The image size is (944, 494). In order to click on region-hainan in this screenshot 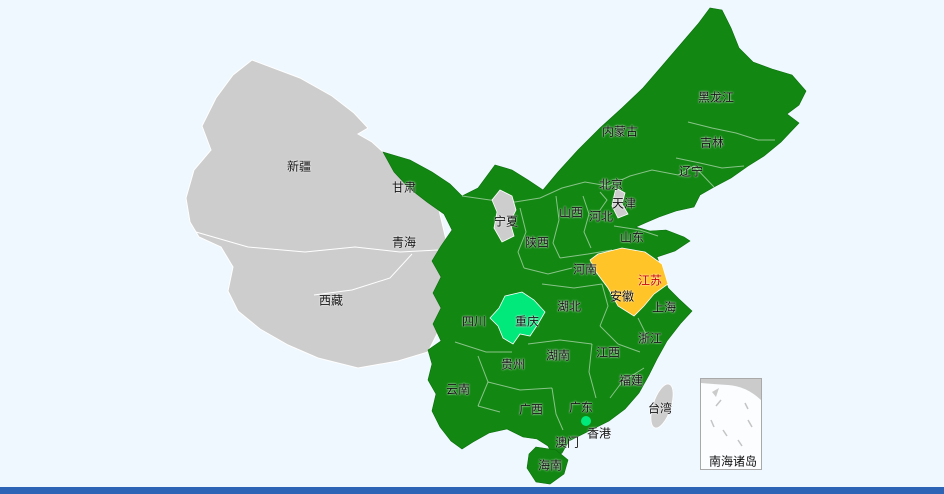, I will do `click(547, 465)`.